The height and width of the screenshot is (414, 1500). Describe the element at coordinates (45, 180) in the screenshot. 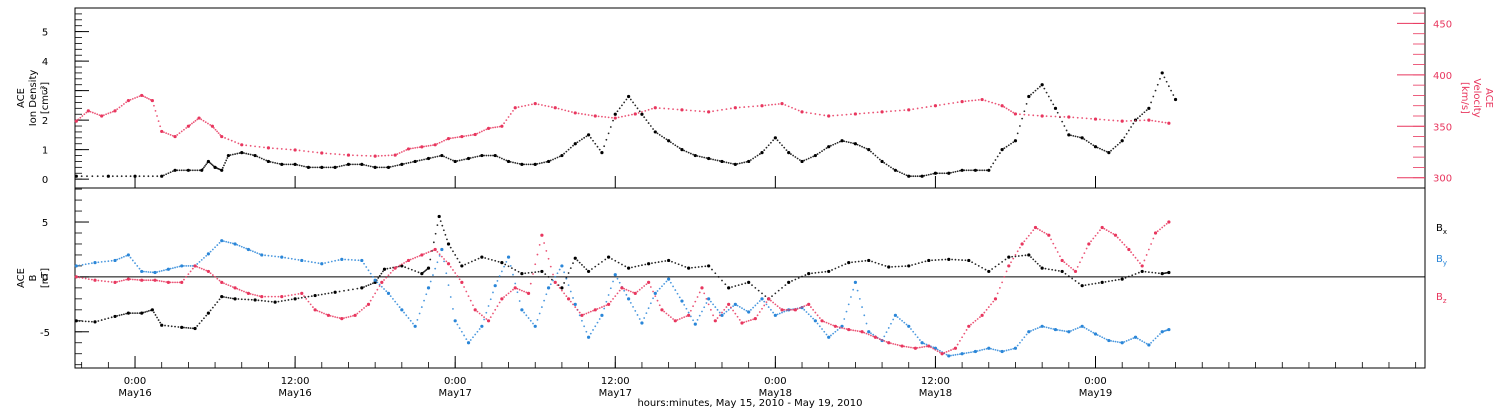

I see `density-tick-label: 0` at that location.